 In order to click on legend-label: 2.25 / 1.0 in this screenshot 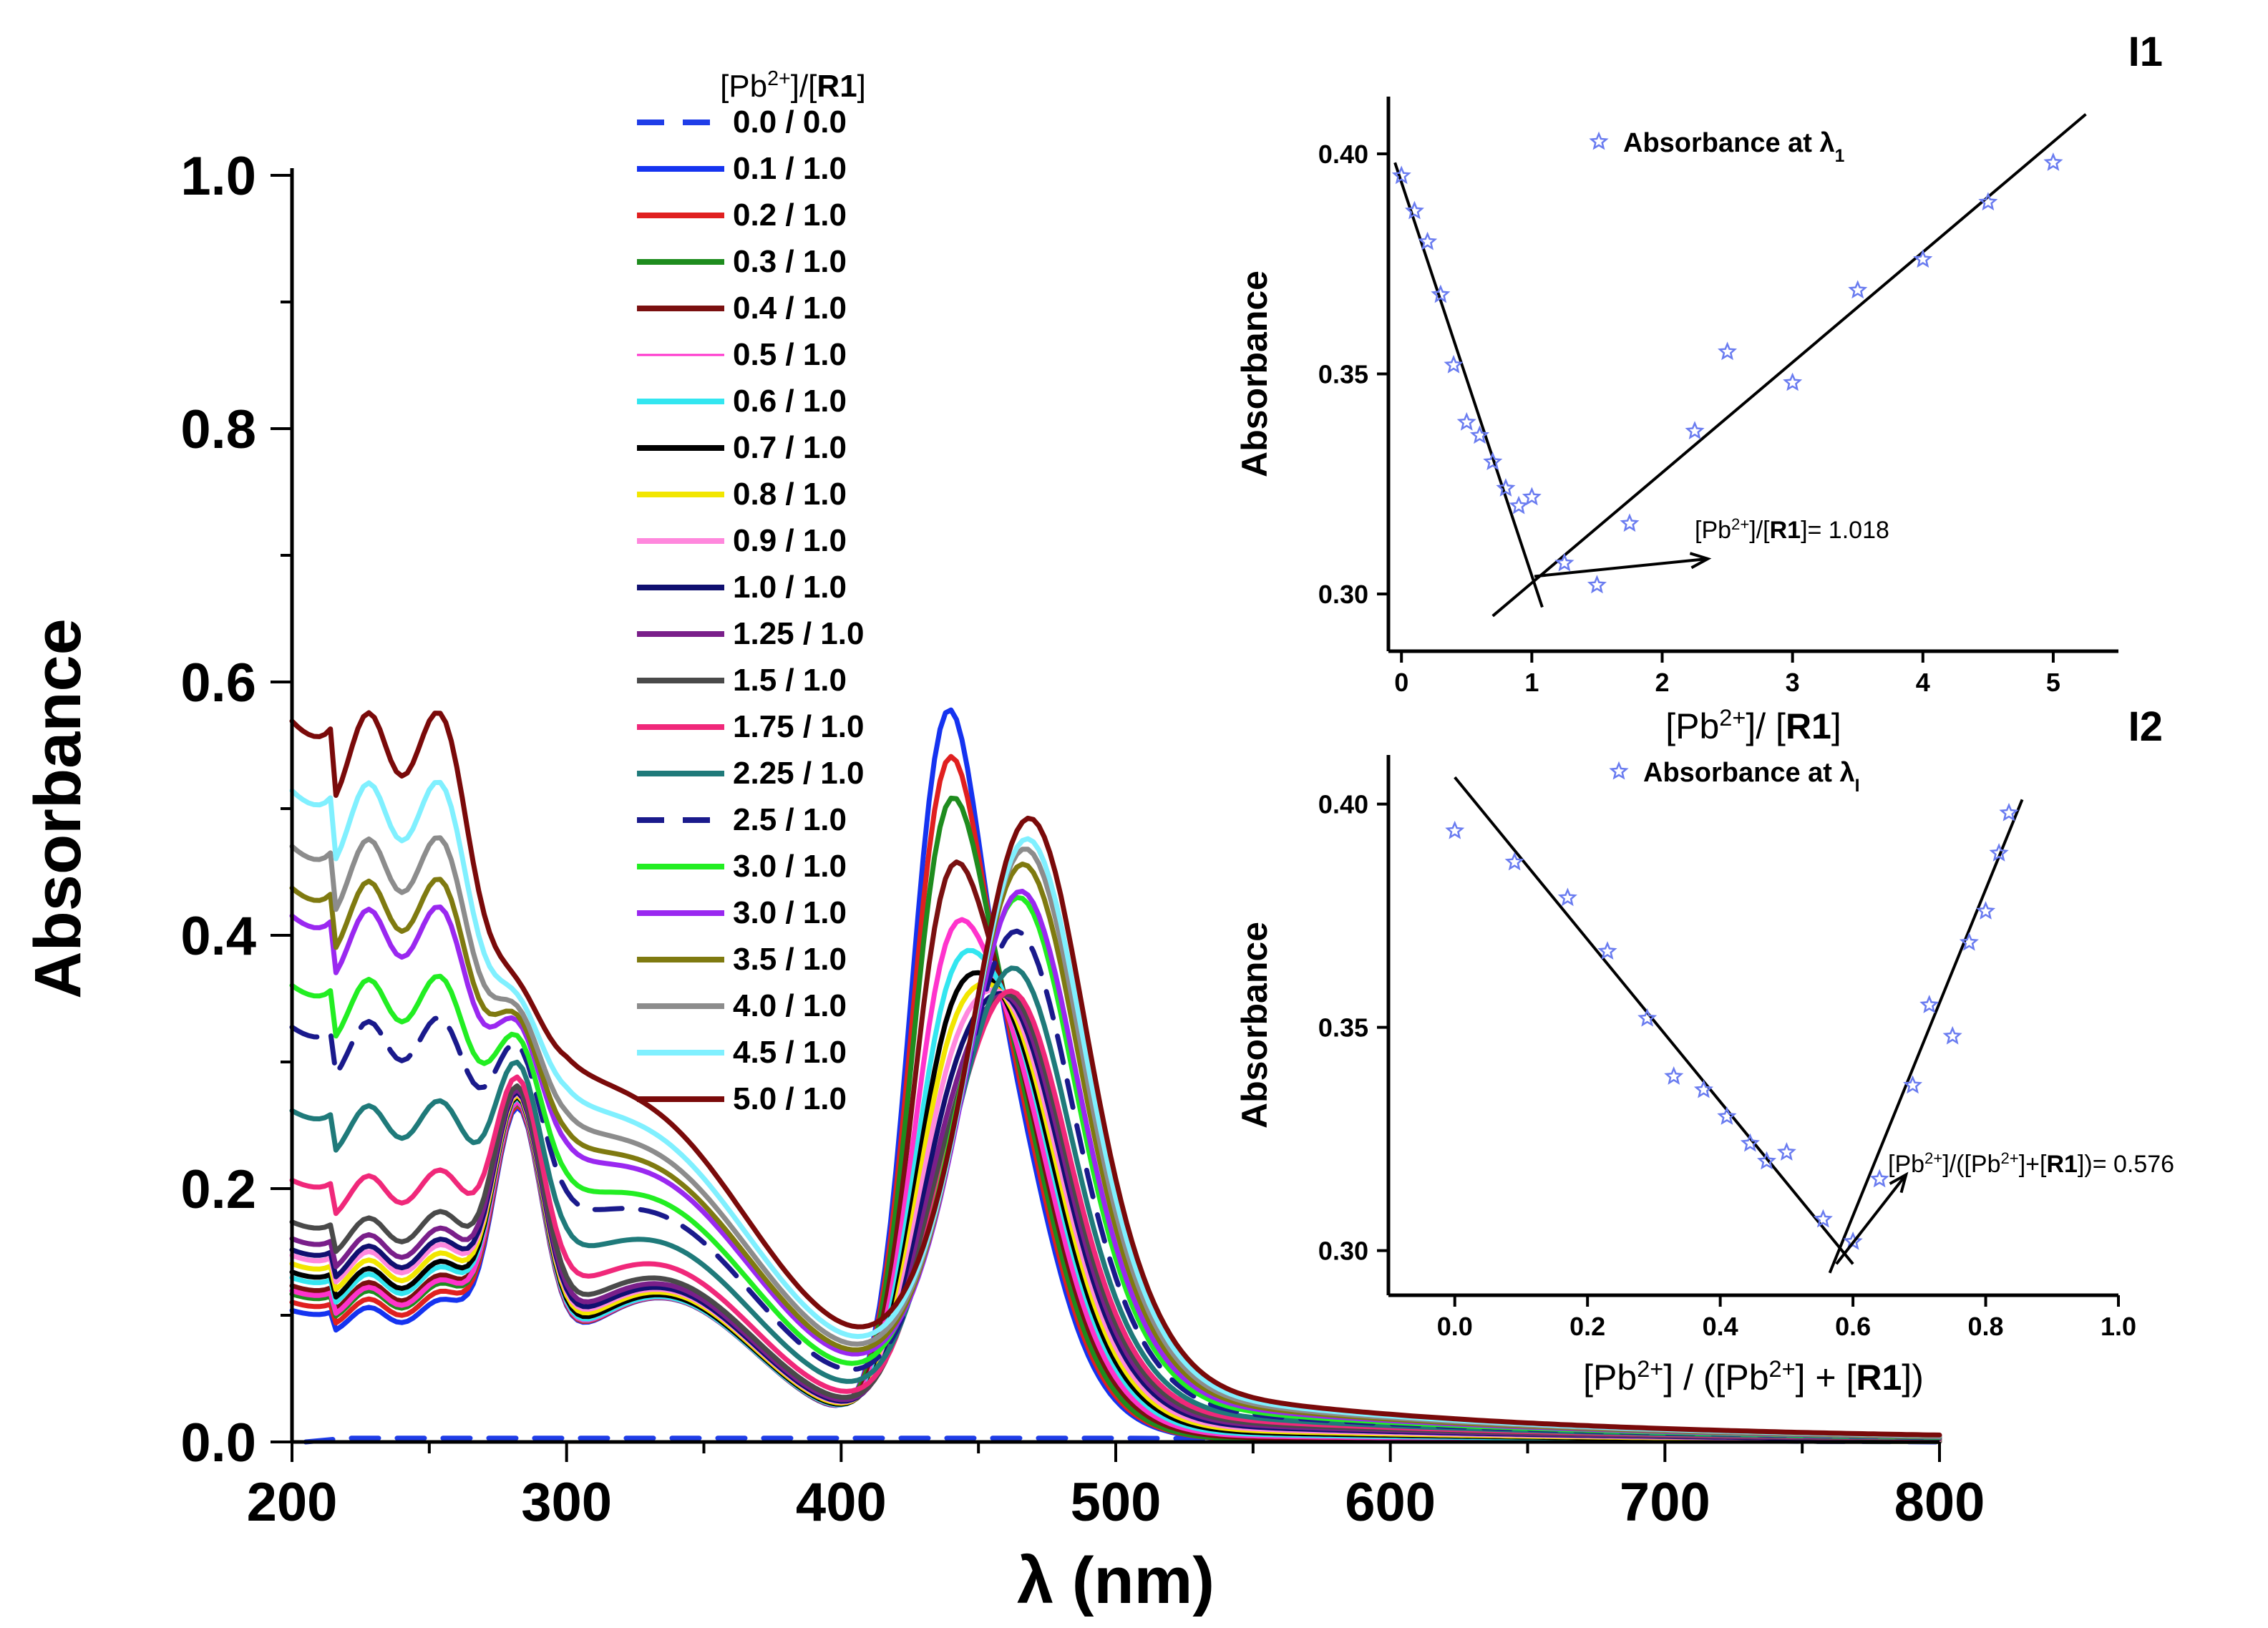, I will do `click(798, 774)`.